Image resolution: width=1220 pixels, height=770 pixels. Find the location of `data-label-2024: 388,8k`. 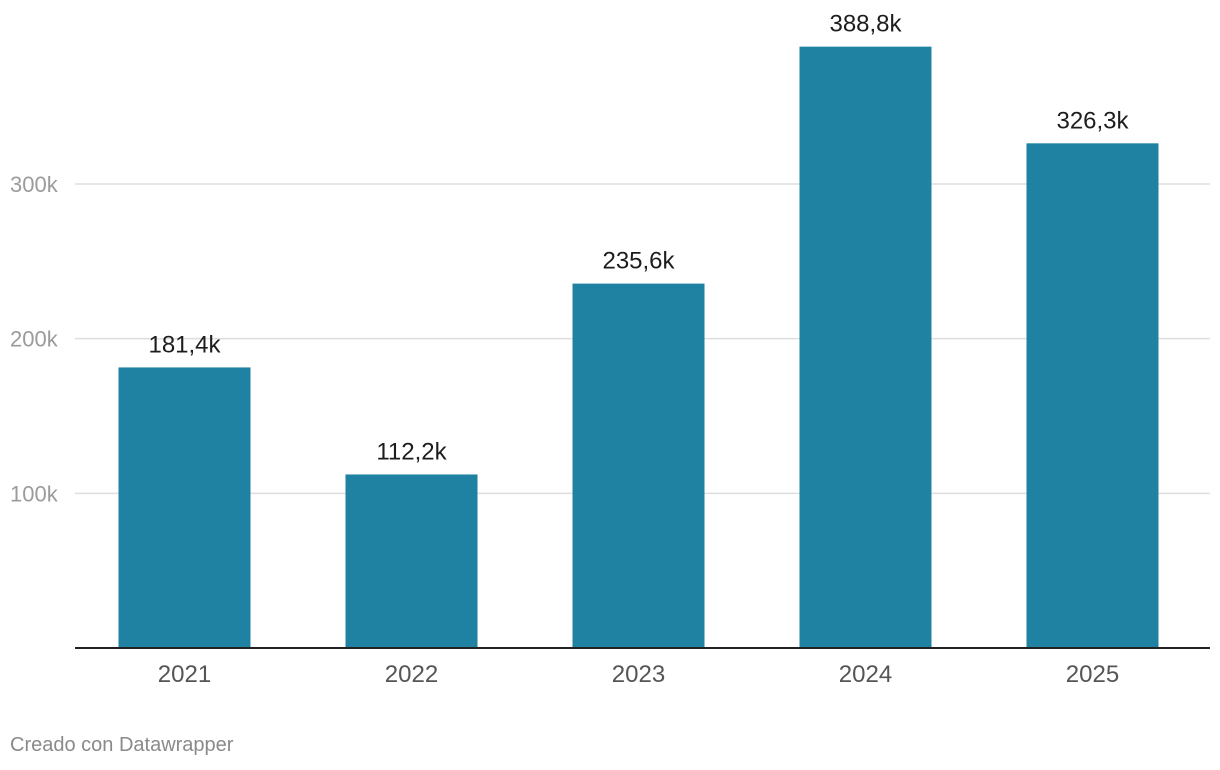

data-label-2024: 388,8k is located at coordinates (865, 24).